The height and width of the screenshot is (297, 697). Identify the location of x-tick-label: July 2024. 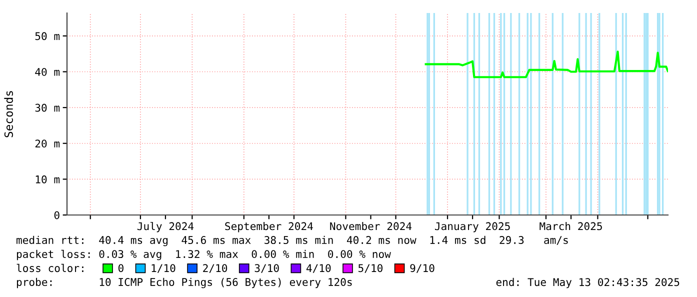
(165, 227).